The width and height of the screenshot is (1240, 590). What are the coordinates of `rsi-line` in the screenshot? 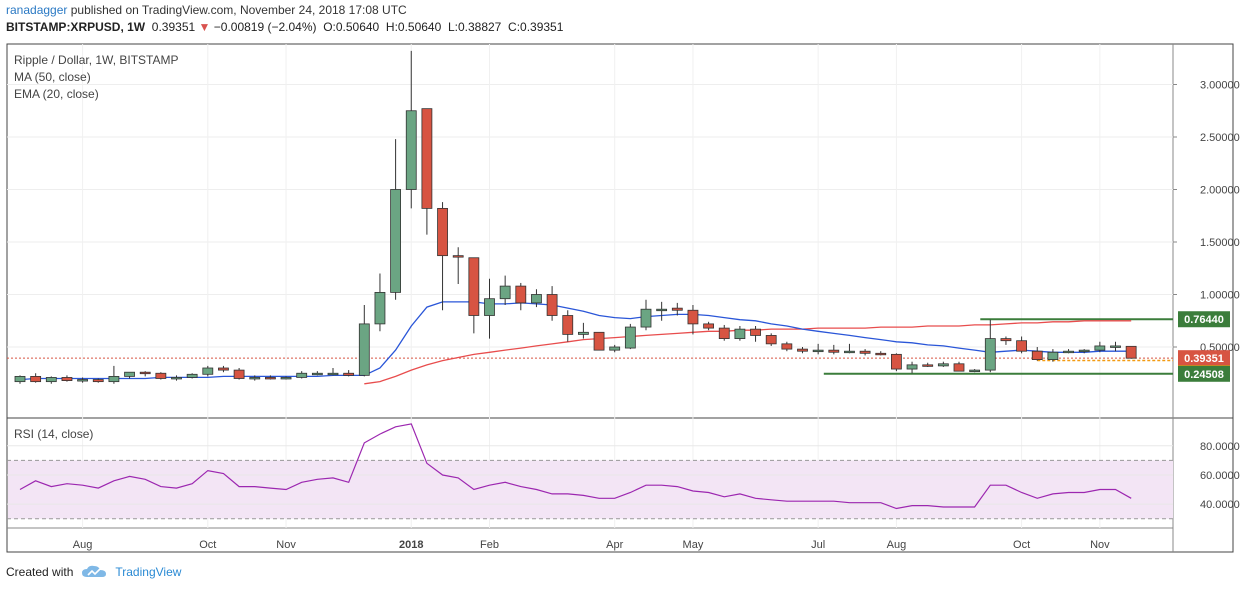 It's located at (575, 466).